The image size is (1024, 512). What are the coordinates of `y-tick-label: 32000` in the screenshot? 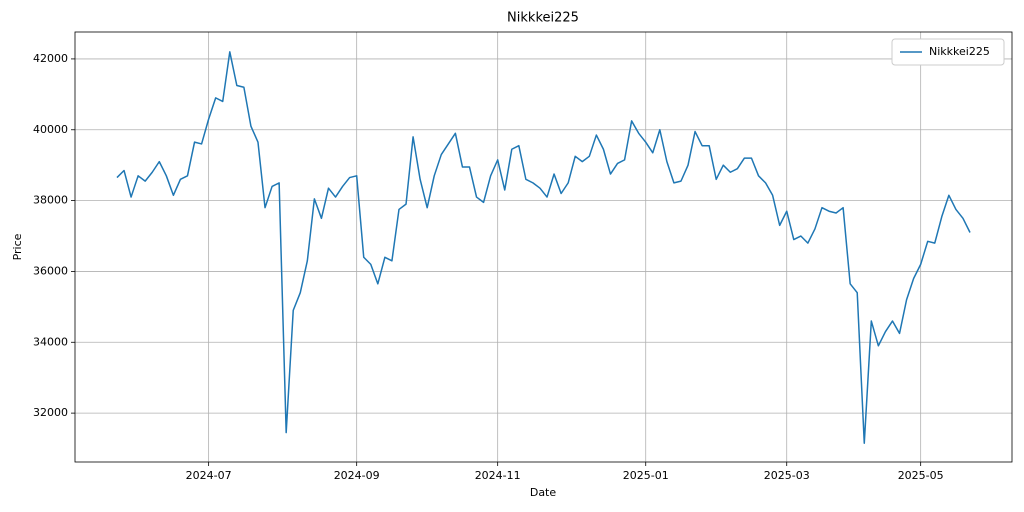 It's located at (50, 412).